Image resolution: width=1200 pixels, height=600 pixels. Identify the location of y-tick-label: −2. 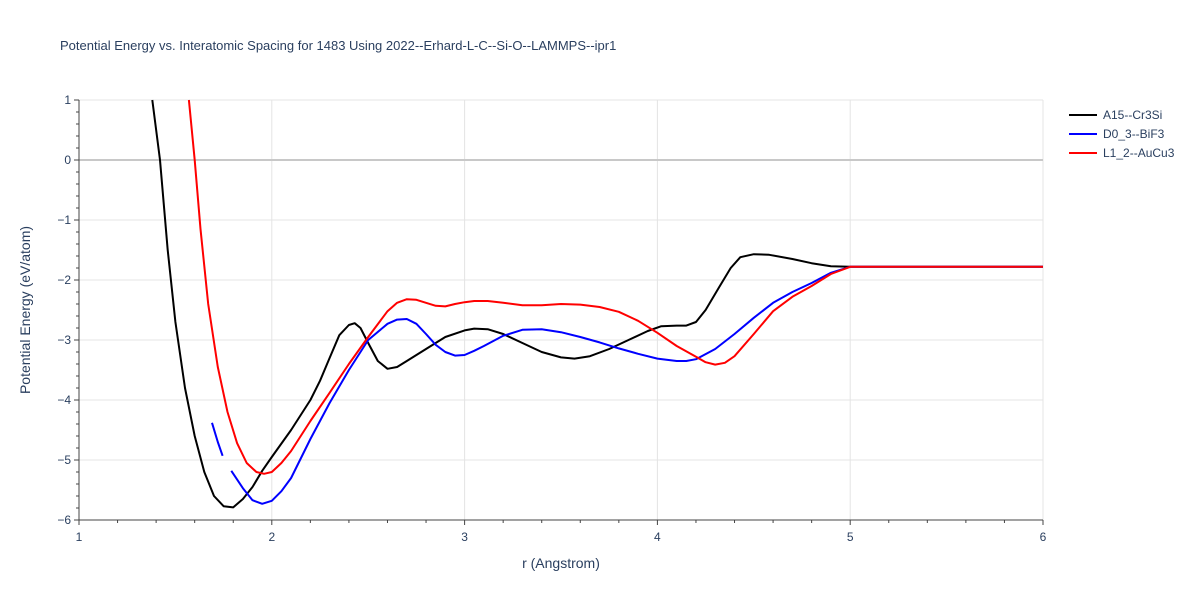
(64, 280).